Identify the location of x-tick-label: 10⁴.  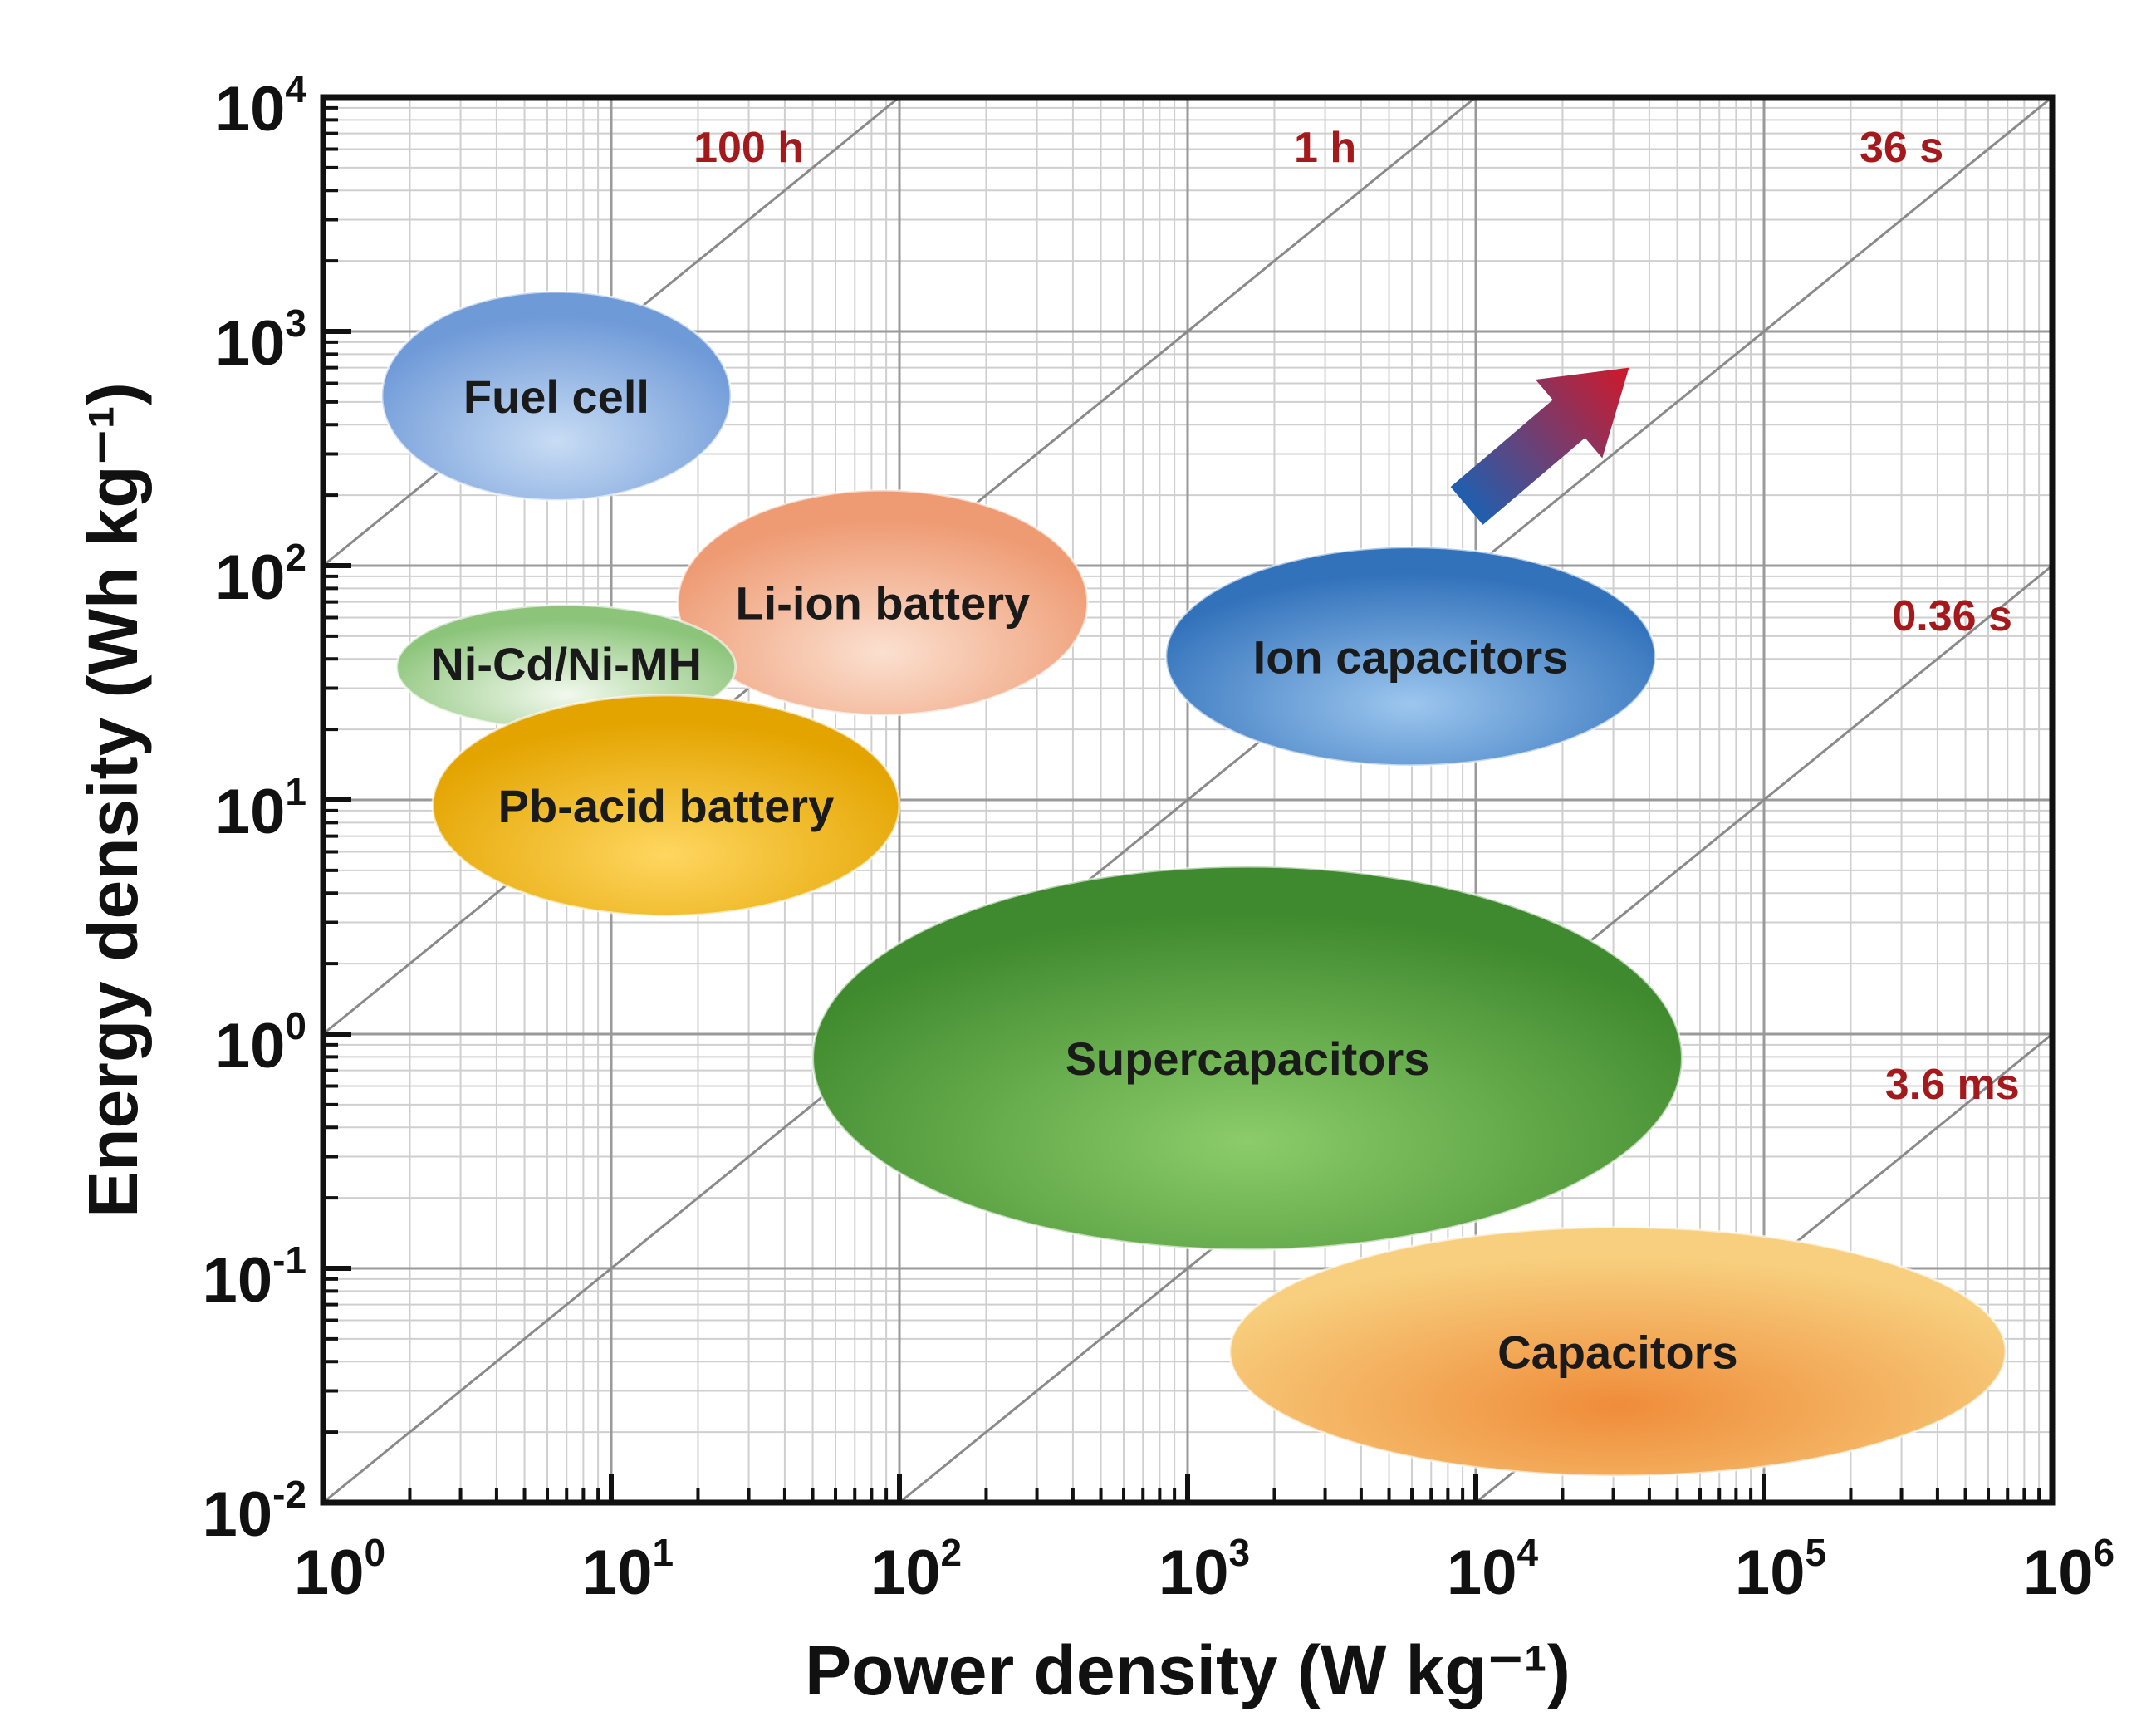
(1493, 1570).